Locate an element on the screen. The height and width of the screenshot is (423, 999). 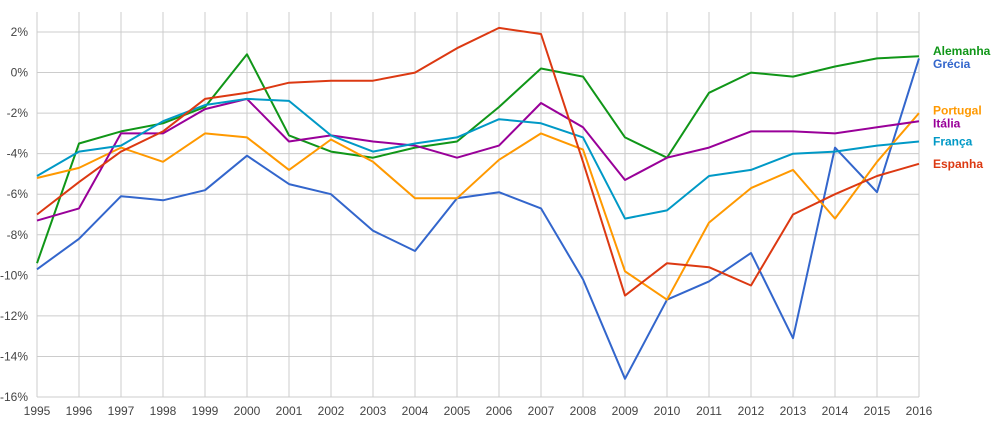
x-tick-label: 2014 is located at coordinates (835, 411).